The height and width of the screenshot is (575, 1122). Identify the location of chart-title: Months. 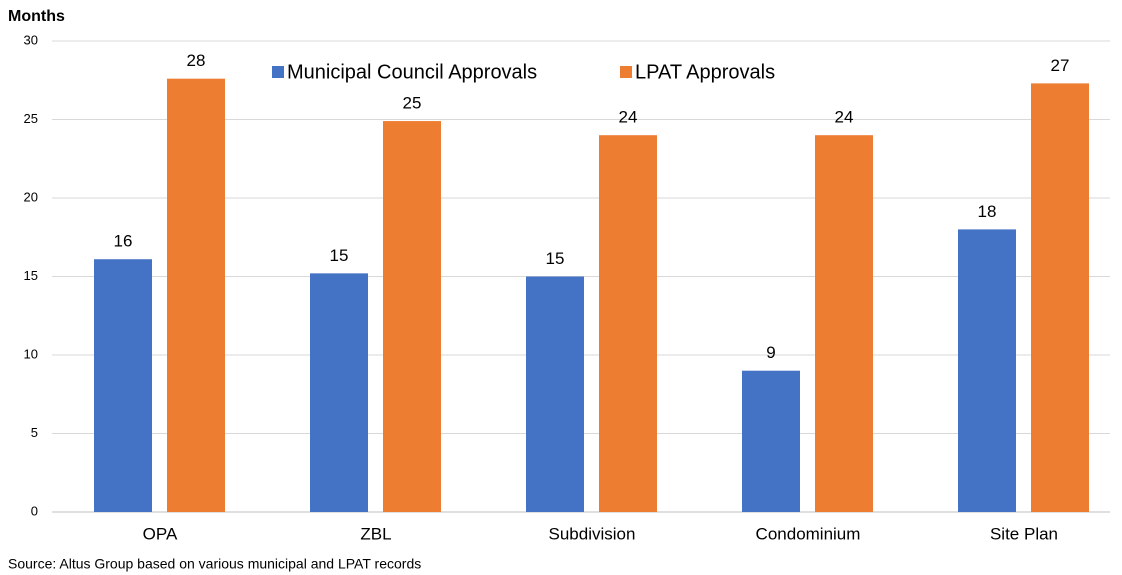
(36, 16).